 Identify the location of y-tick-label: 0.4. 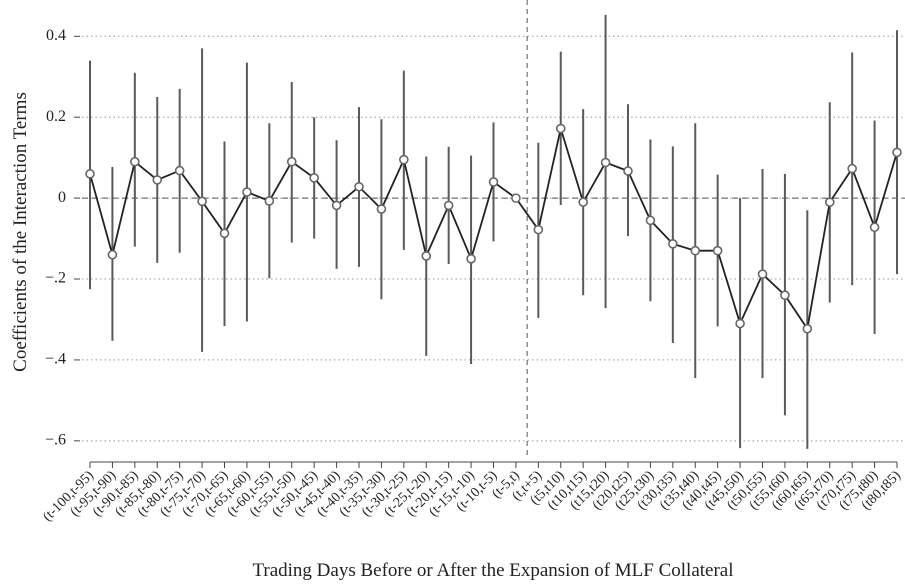
(56, 35).